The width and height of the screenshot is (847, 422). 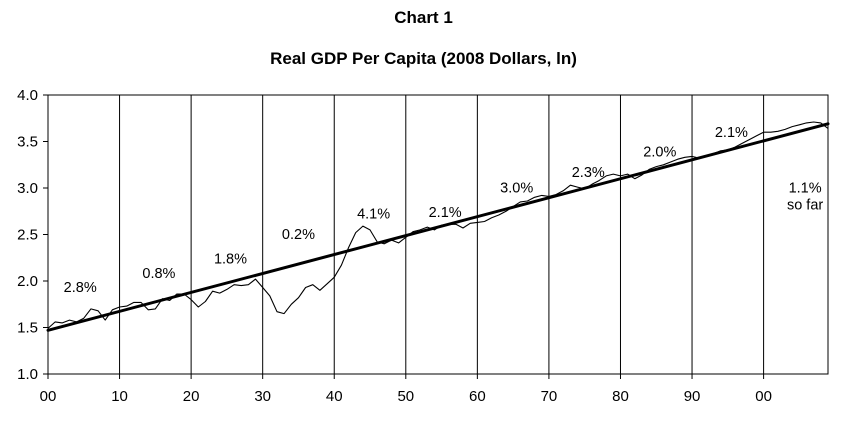 What do you see at coordinates (423, 58) in the screenshot?
I see `chart-title: Real GDP Per Capita (2008 Dollars, ln)` at bounding box center [423, 58].